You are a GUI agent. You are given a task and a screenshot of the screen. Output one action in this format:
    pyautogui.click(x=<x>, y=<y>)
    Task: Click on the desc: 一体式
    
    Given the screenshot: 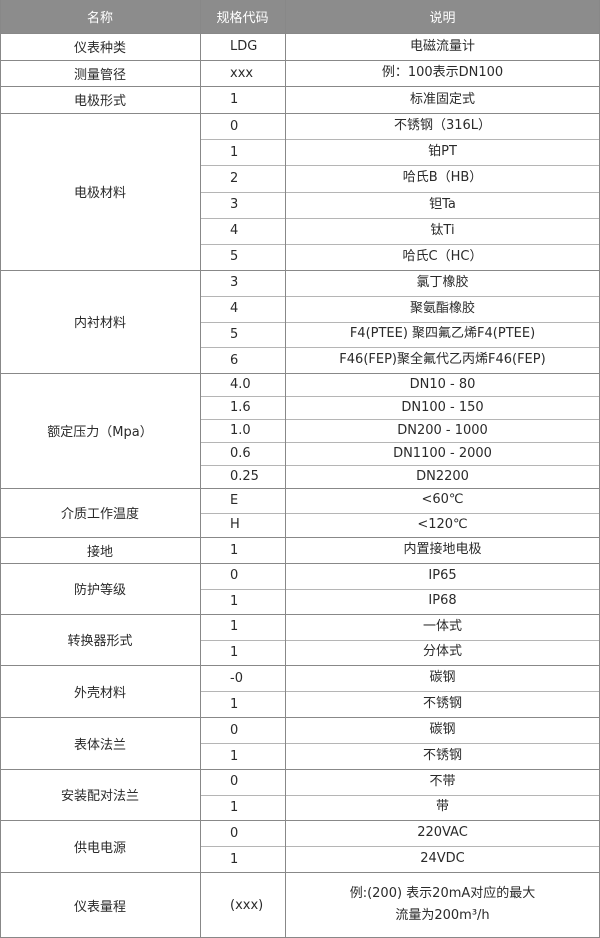 What is the action you would take?
    pyautogui.click(x=442, y=627)
    